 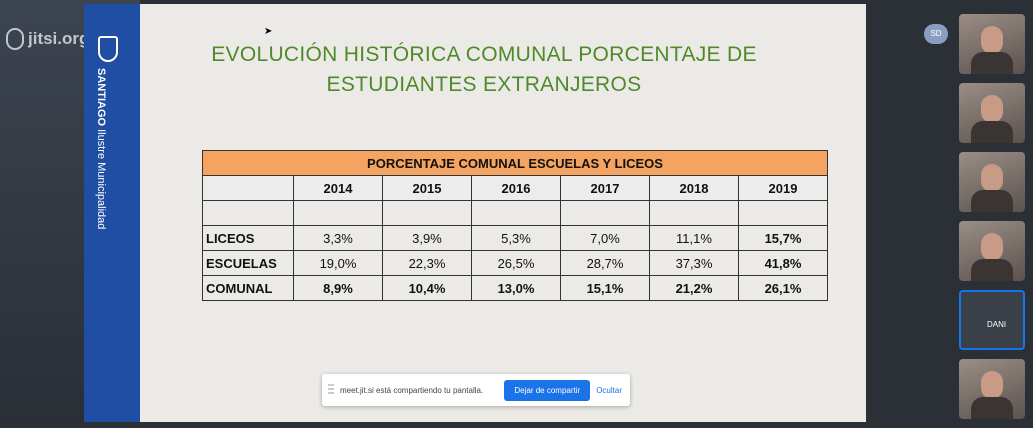 I want to click on table-cell: 15,1%, so click(x=605, y=288).